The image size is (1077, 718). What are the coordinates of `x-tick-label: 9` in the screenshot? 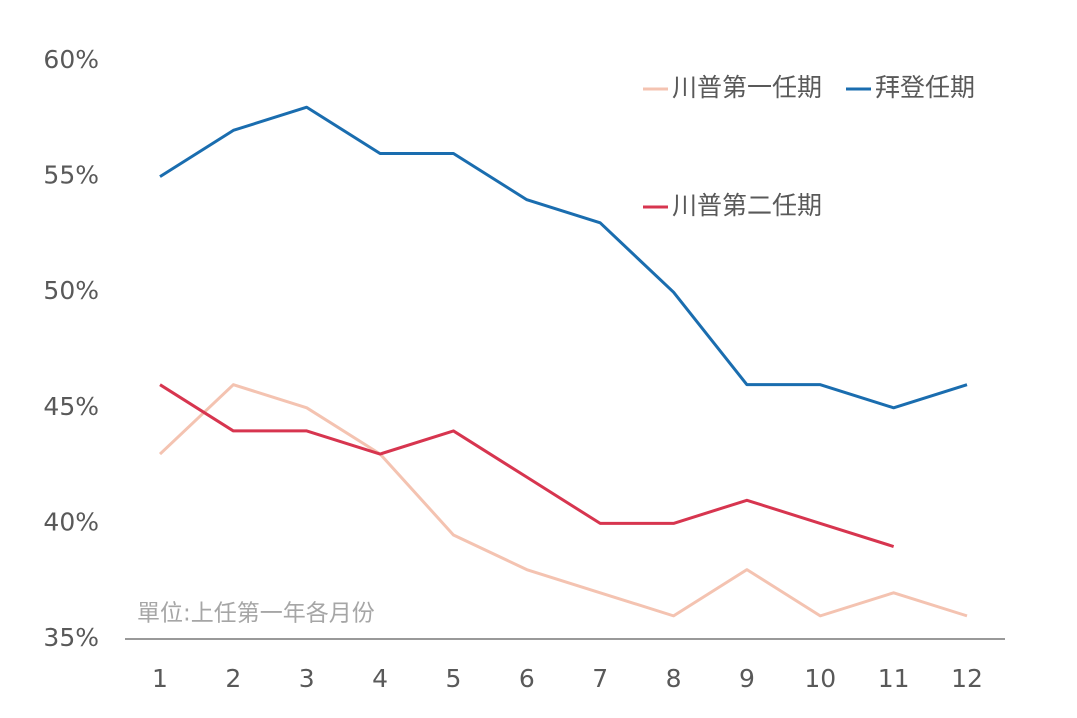 It's located at (747, 678).